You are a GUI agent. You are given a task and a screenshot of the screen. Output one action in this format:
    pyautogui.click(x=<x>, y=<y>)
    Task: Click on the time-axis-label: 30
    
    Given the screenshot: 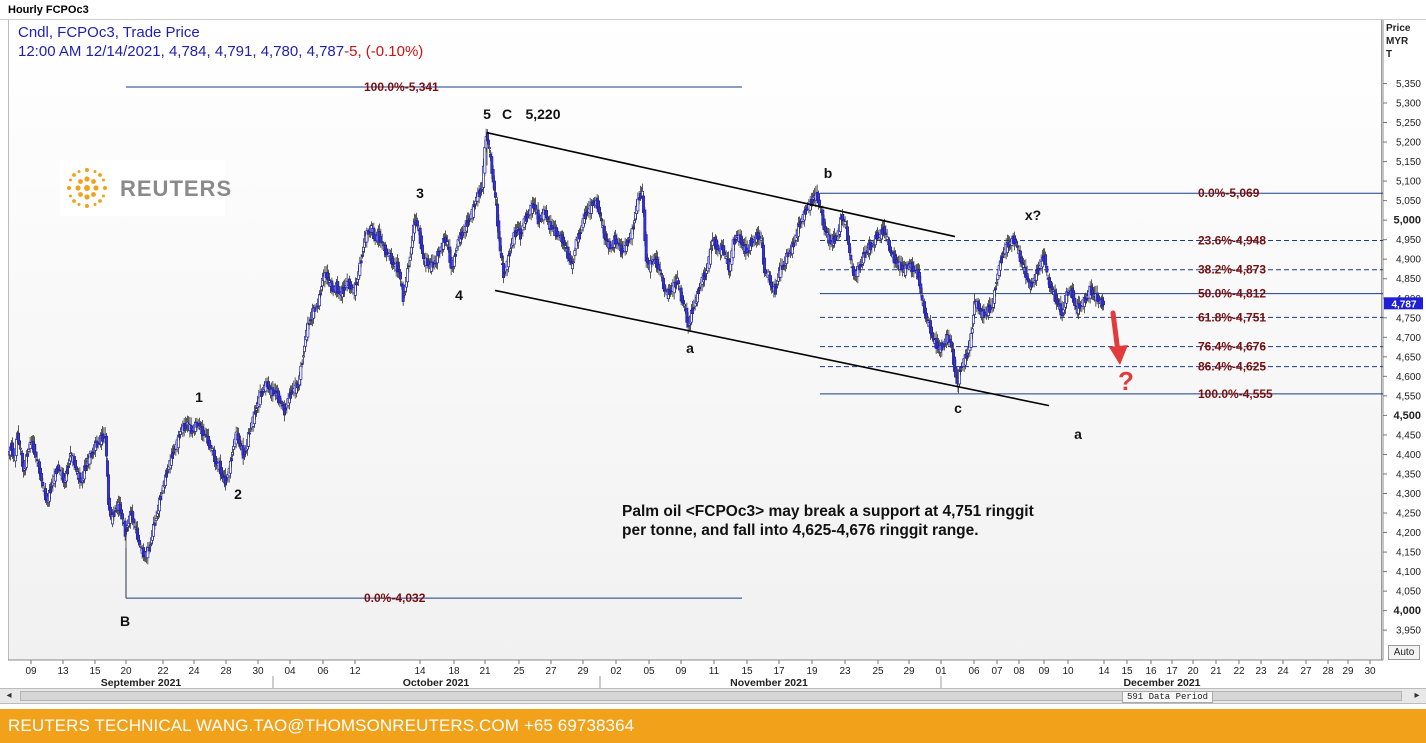 What is the action you would take?
    pyautogui.click(x=1370, y=671)
    